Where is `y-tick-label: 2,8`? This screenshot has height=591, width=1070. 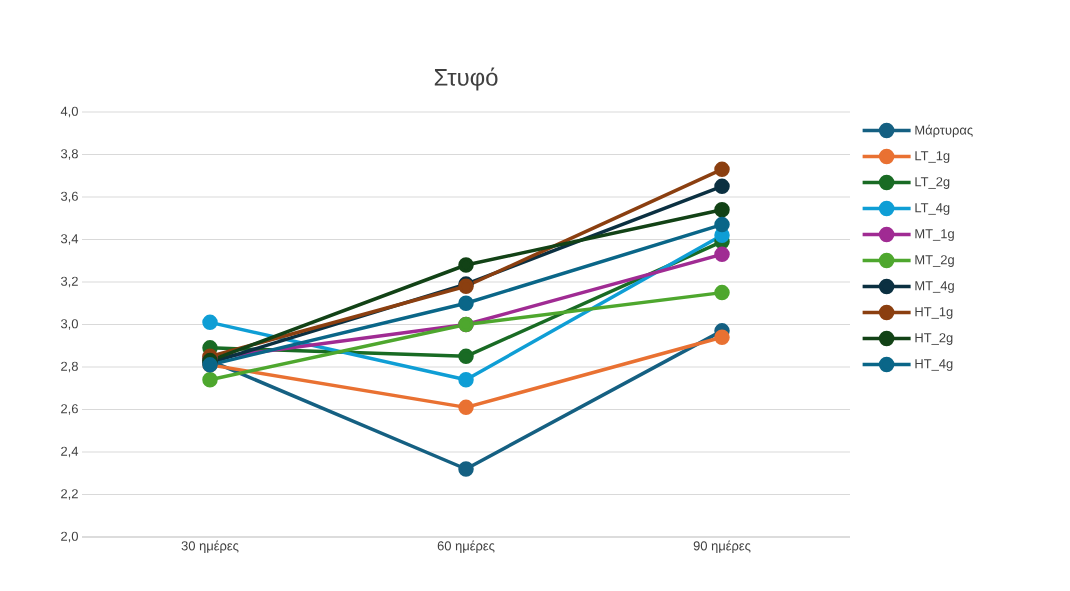 y-tick-label: 2,8 is located at coordinates (69, 367).